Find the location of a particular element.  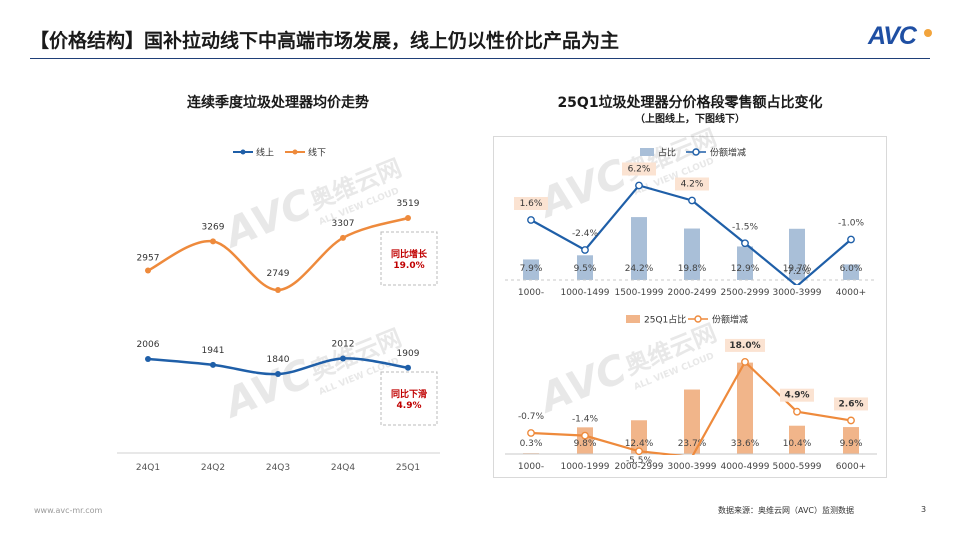

change-label: -7.2% is located at coordinates (797, 272).